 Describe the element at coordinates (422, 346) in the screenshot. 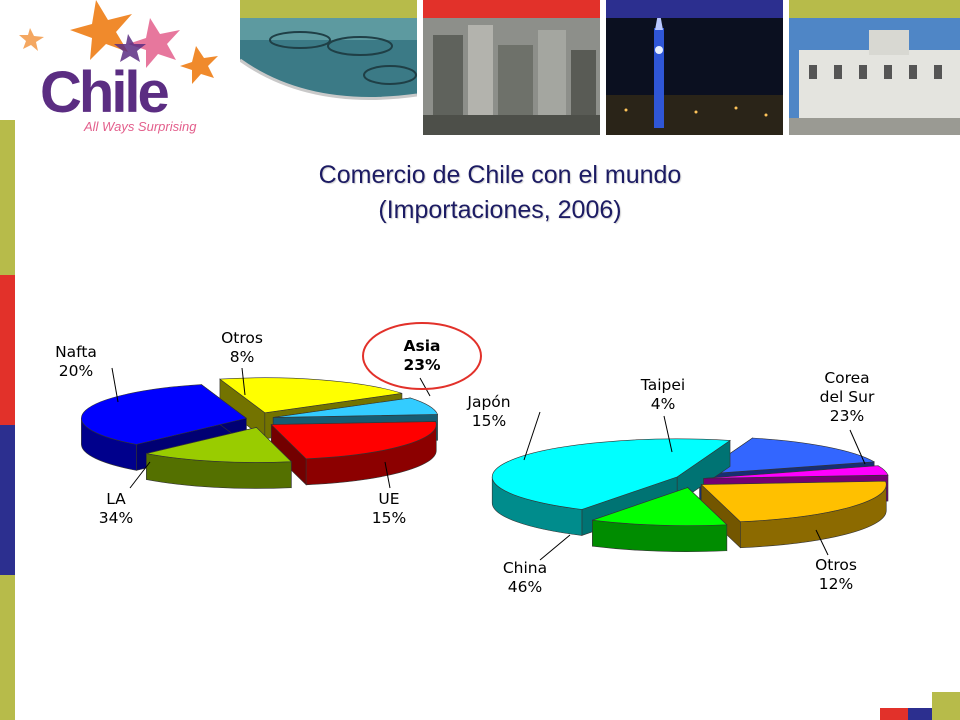

I see `slice-label-asia: Asia` at that location.